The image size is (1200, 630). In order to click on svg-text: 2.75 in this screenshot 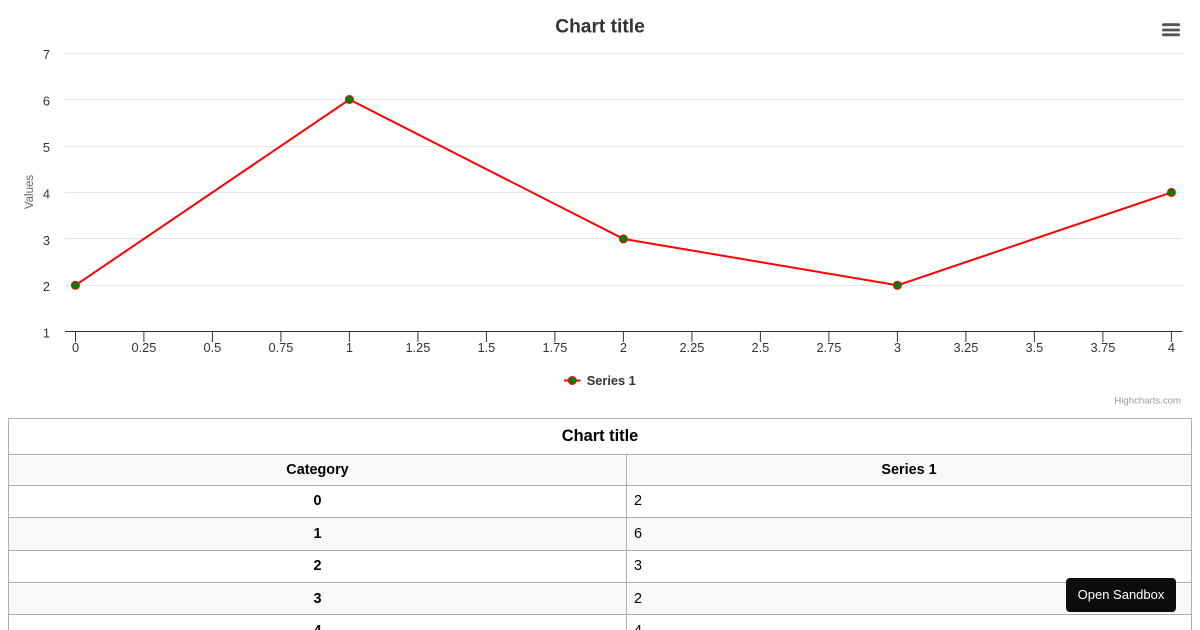, I will do `click(828, 347)`.